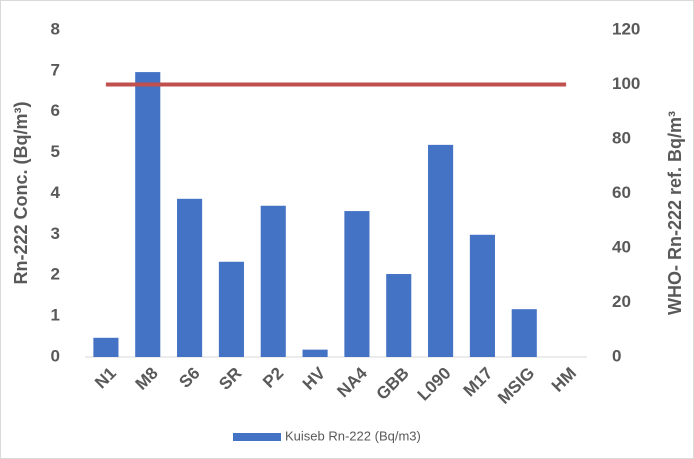 Image resolution: width=694 pixels, height=459 pixels. What do you see at coordinates (621, 137) in the screenshot?
I see `y2-tick-label: 80` at bounding box center [621, 137].